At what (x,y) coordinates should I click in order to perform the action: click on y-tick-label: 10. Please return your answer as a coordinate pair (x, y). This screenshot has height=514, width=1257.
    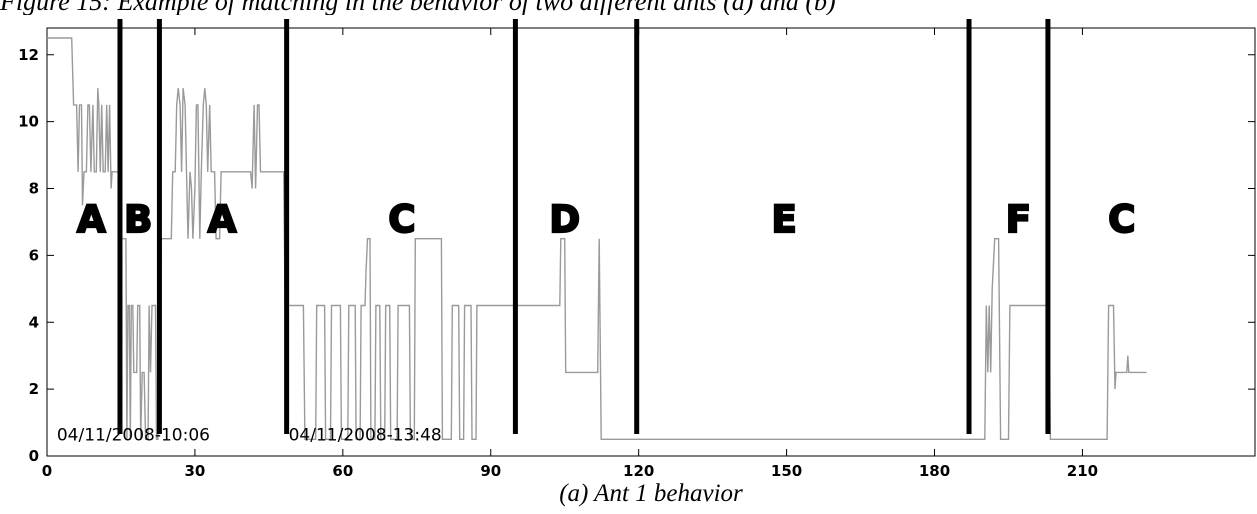
    Looking at the image, I should click on (28, 122).